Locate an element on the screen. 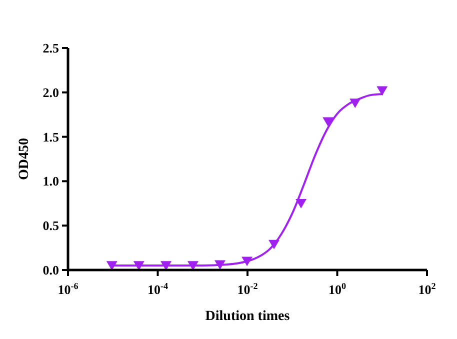 Image resolution: width=457 pixels, height=339 pixels. x-tick-label: 10$^{-4}$ is located at coordinates (157, 289).